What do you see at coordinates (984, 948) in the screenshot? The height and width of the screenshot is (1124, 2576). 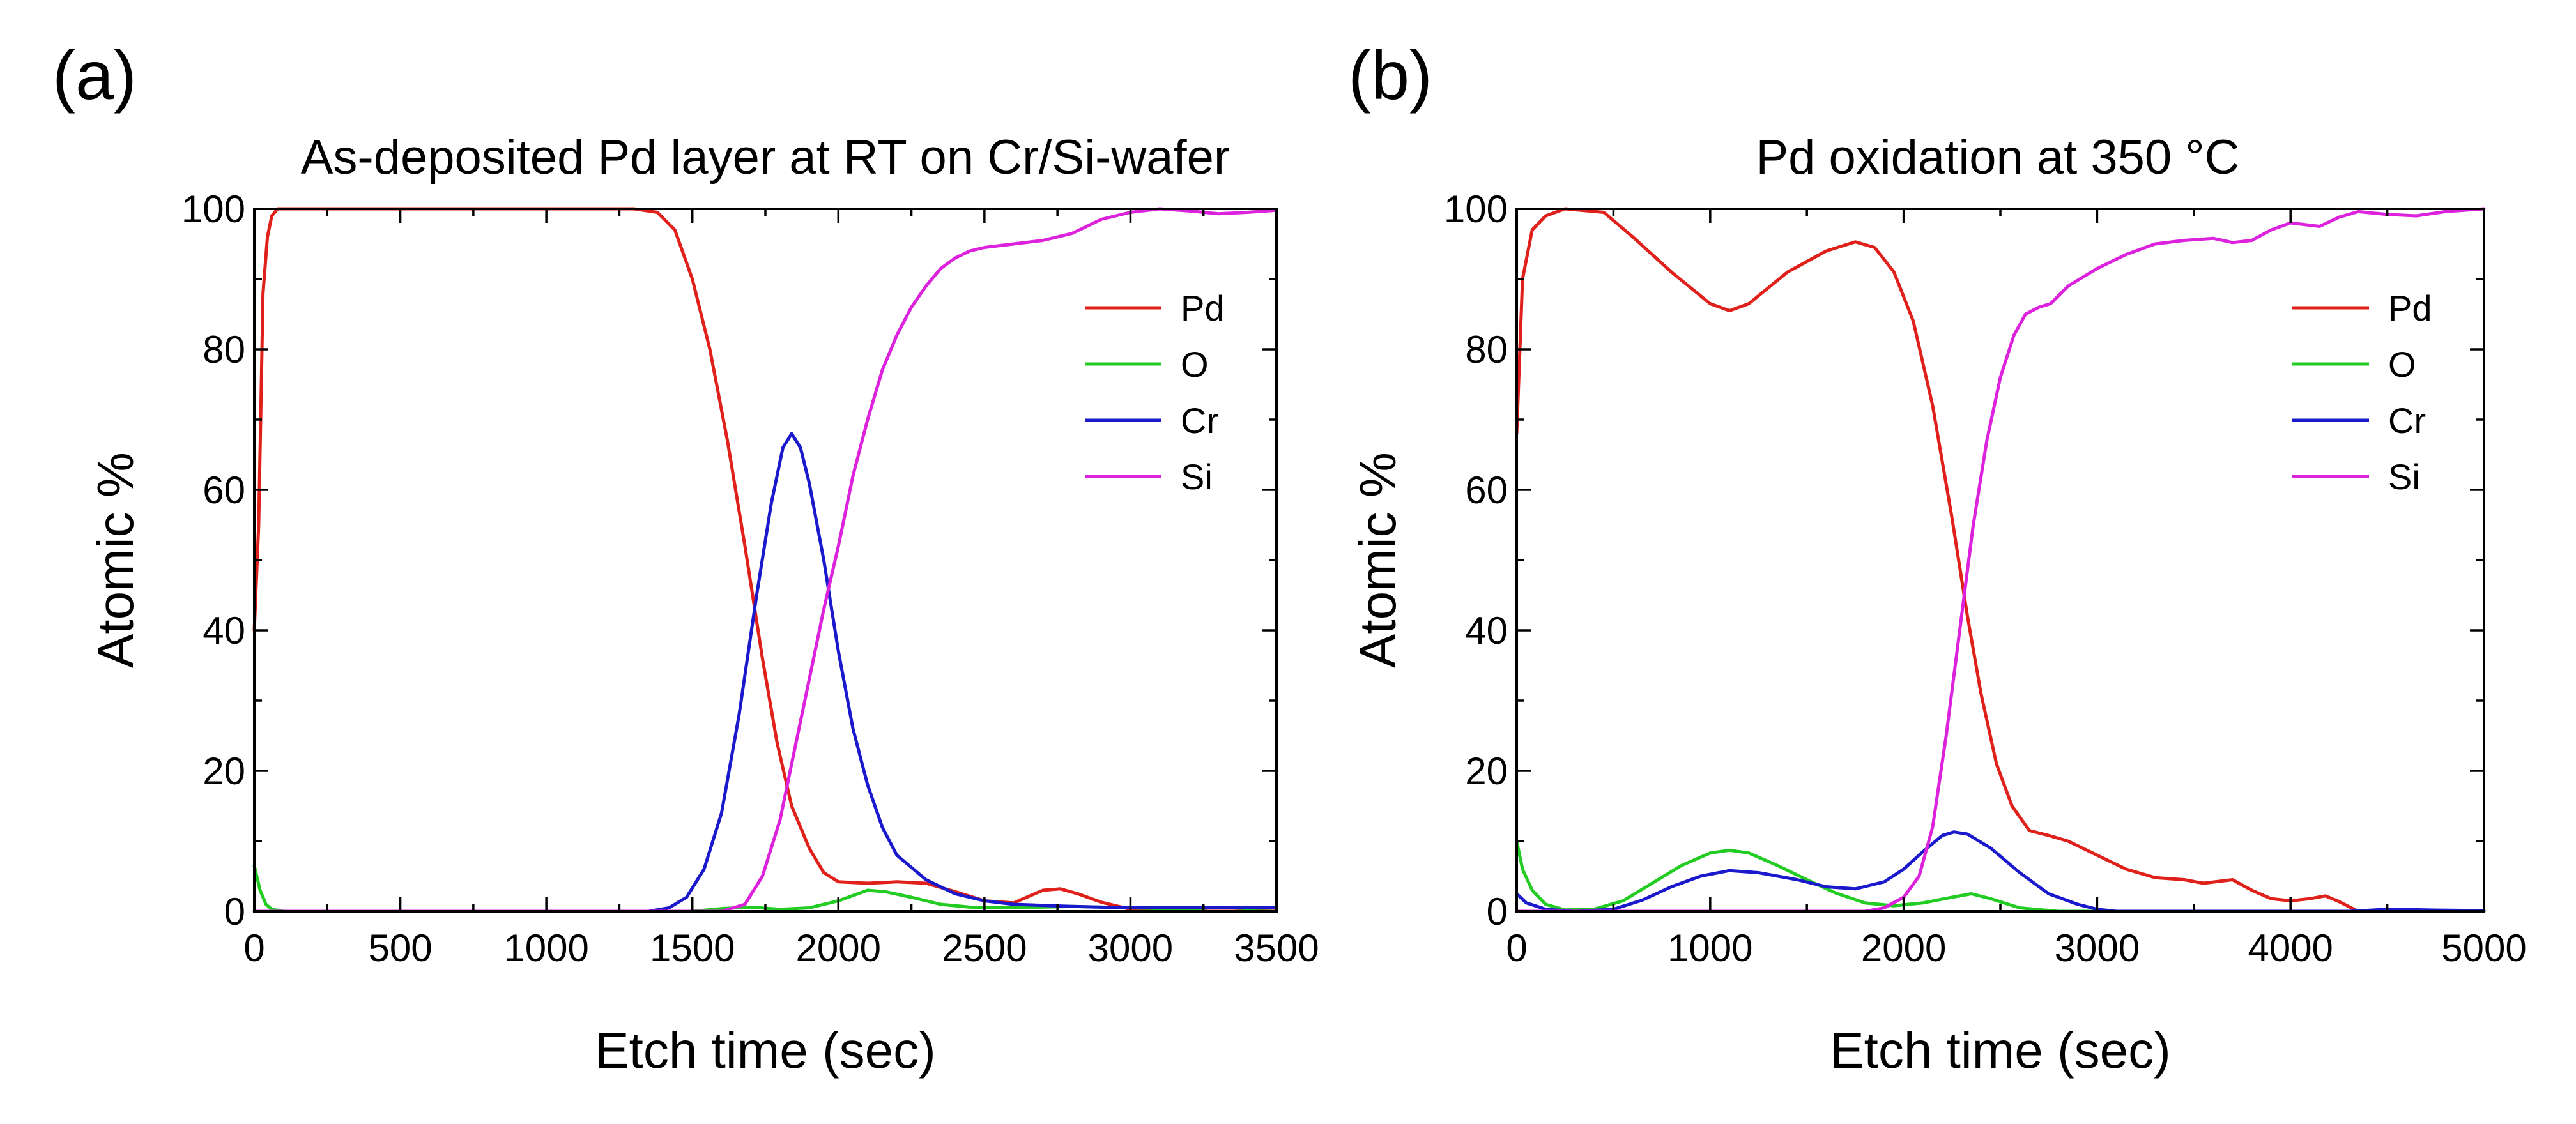 I see `x-tick-label: 2500` at bounding box center [984, 948].